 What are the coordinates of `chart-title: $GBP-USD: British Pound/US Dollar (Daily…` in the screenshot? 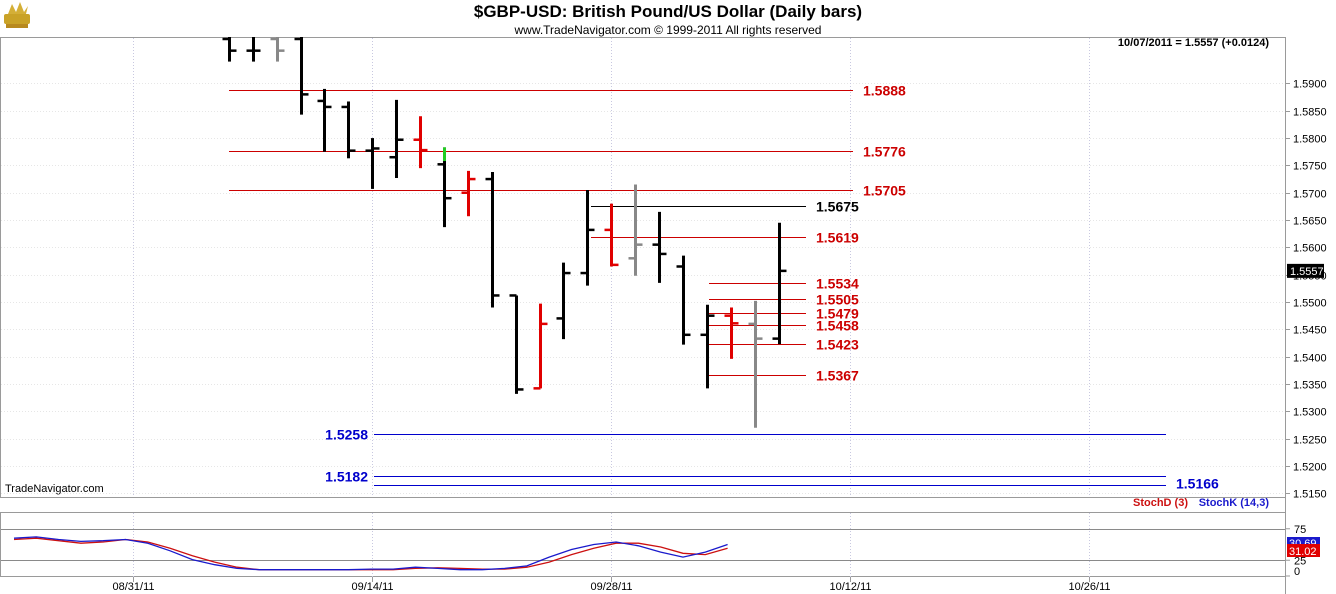 It's located at (668, 11).